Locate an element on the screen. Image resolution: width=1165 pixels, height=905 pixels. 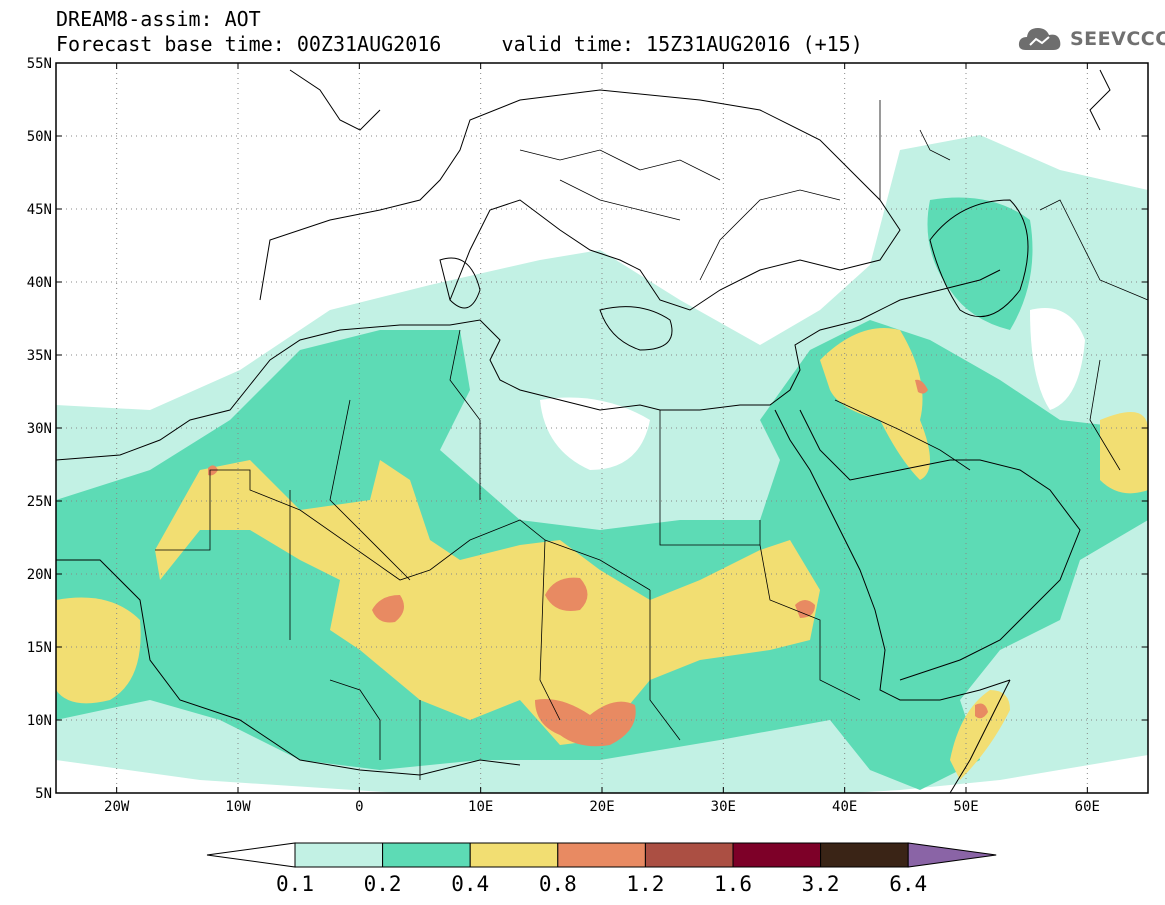
seevccc-logo: SEEVCCC is located at coordinates (1090, 39).